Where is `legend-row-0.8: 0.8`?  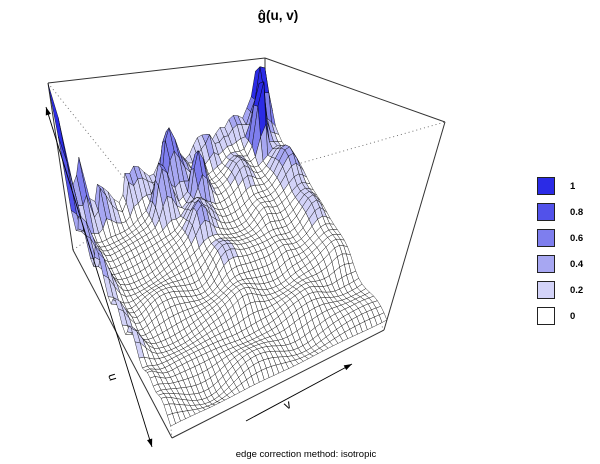
legend-row-0.8: 0.8 is located at coordinates (560, 212).